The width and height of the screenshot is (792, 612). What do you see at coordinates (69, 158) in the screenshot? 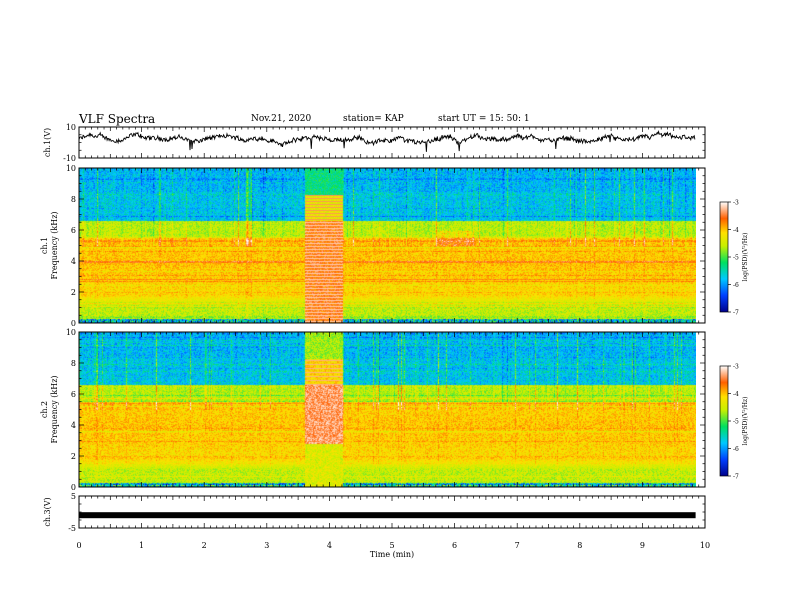
I see `ch1-wave-y-tick-label: -10` at bounding box center [69, 158].